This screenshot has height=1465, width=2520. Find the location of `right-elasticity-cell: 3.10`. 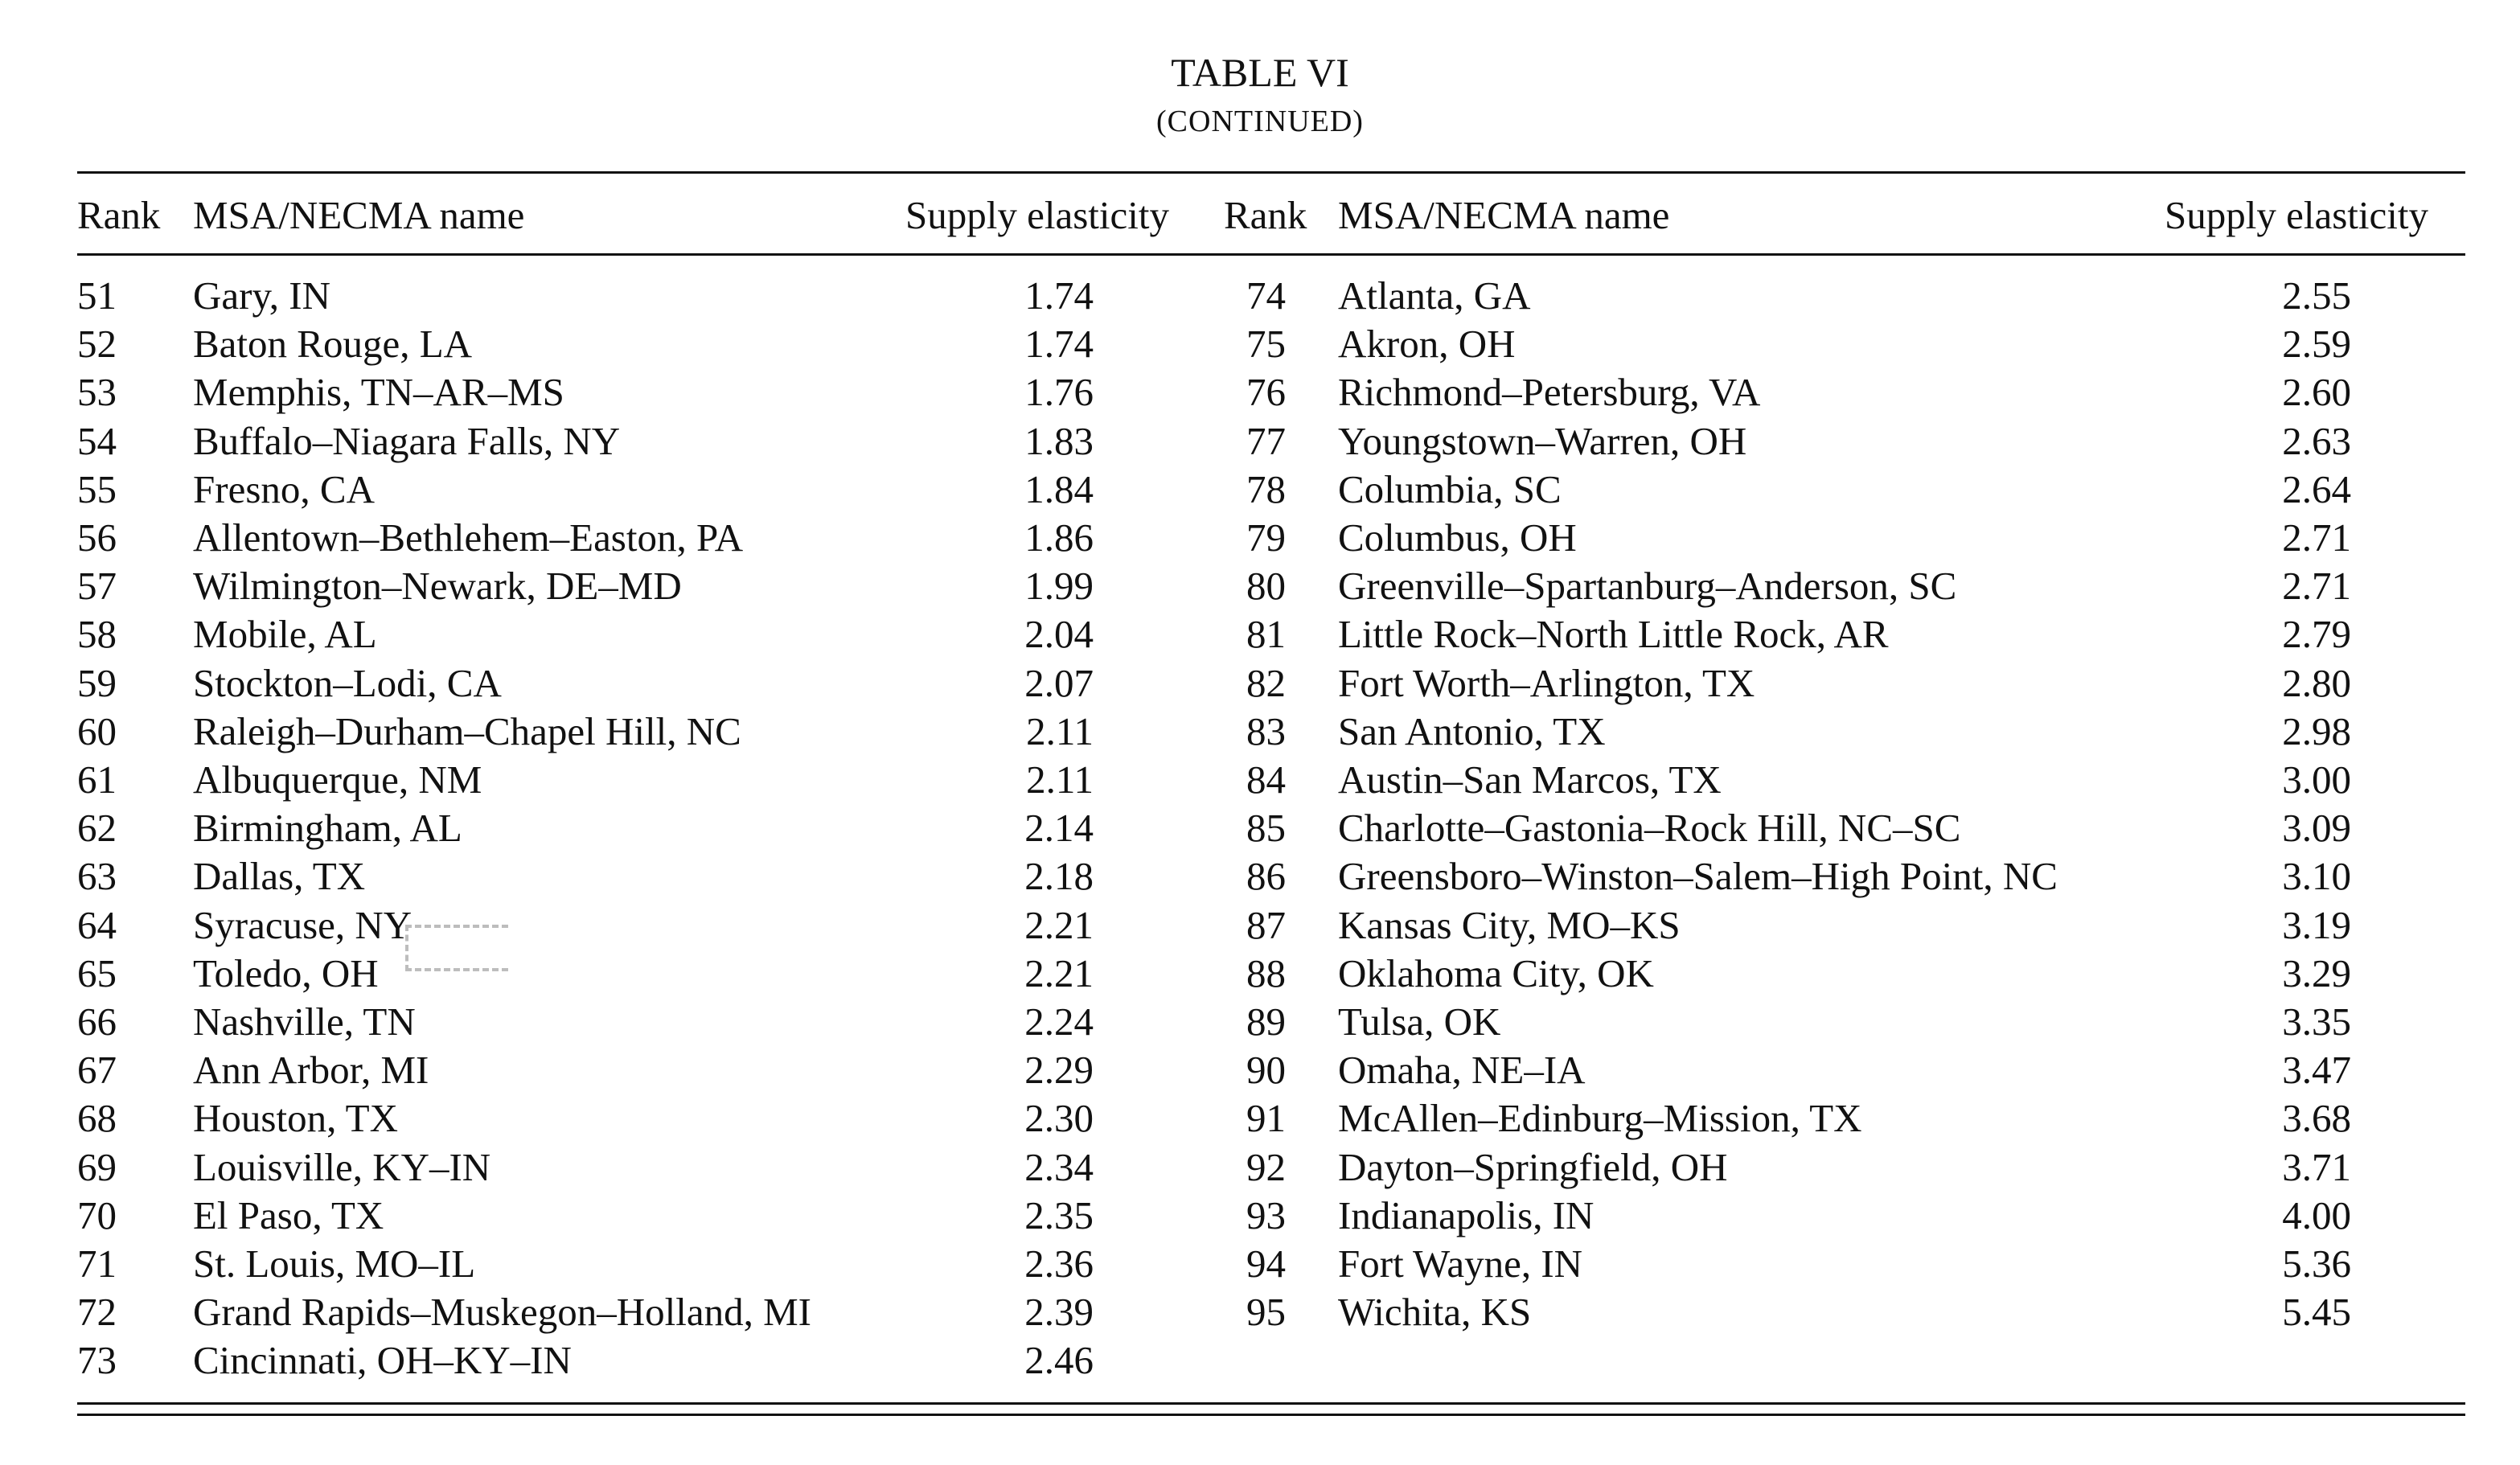

right-elasticity-cell: 3.10 is located at coordinates (2316, 876).